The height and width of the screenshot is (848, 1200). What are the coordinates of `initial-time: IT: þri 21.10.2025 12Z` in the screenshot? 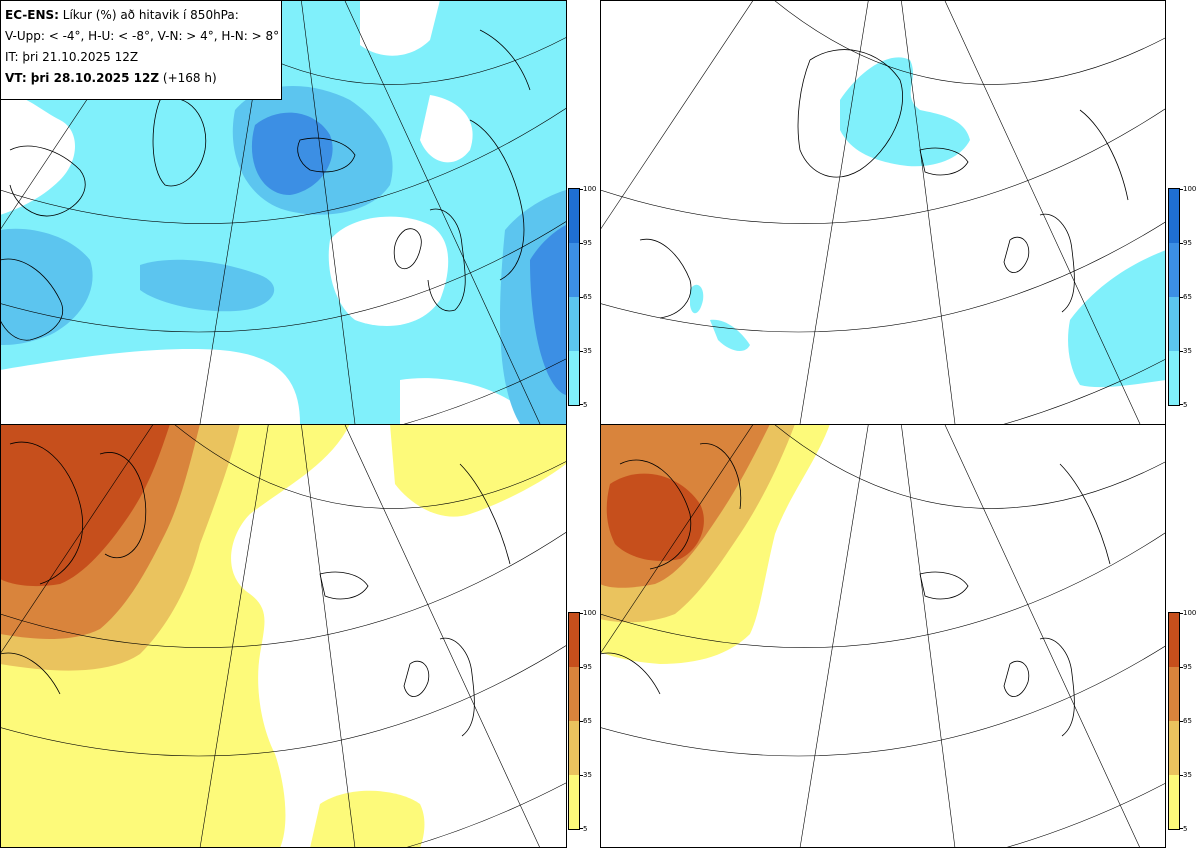 It's located at (72, 57).